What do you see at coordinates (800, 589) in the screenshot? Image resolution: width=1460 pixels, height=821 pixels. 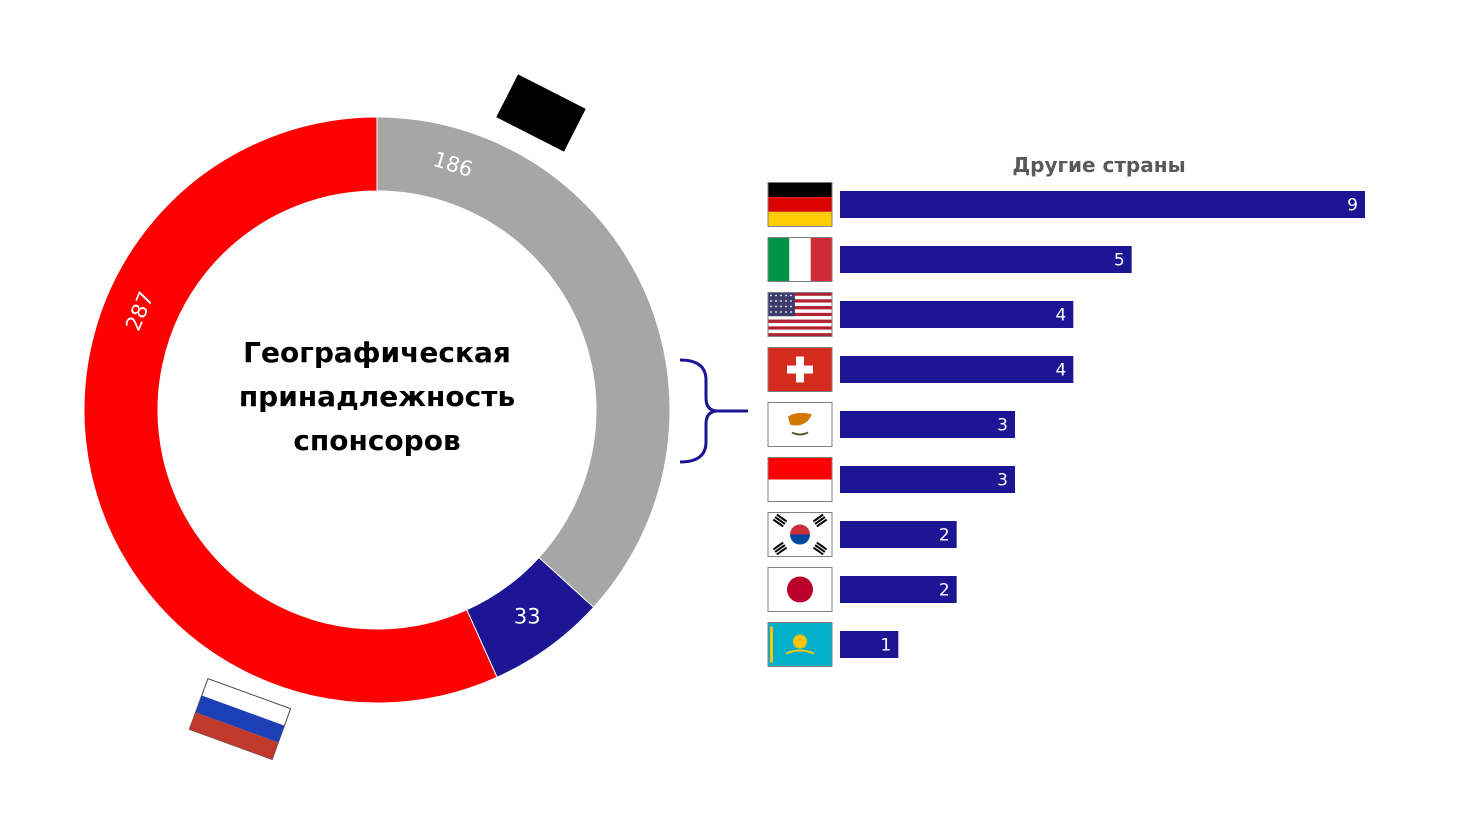 I see `japan-flag` at bounding box center [800, 589].